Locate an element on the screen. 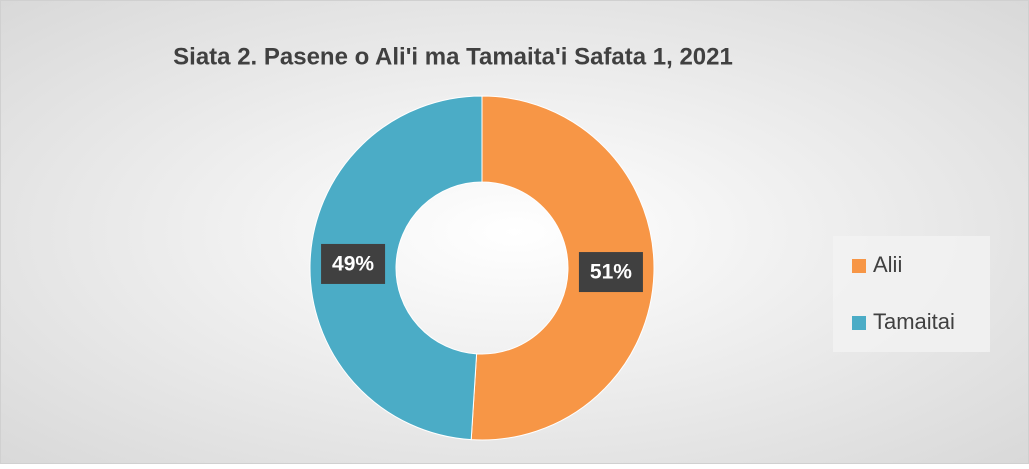 This screenshot has width=1029, height=469. legend-label: Alii is located at coordinates (887, 264).